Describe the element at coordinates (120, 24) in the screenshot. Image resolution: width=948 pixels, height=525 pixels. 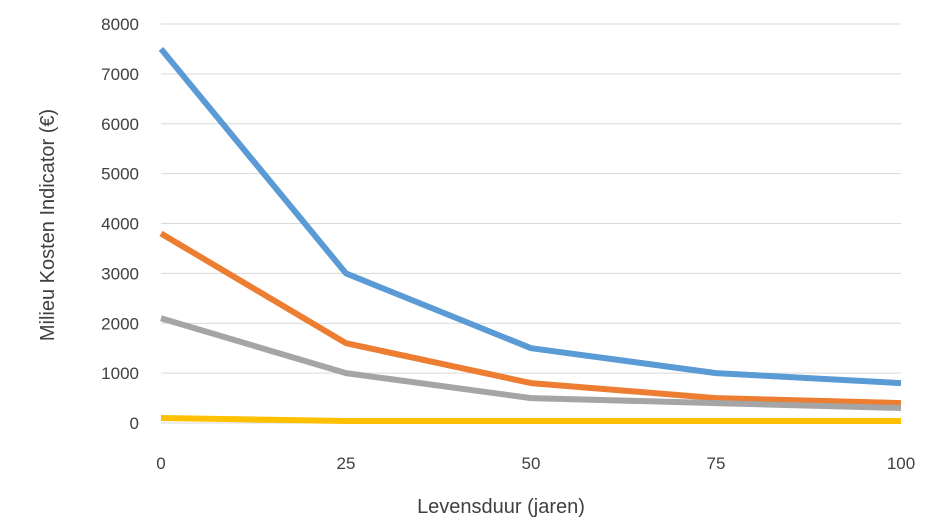
I see `y-tick-label: 8000` at that location.